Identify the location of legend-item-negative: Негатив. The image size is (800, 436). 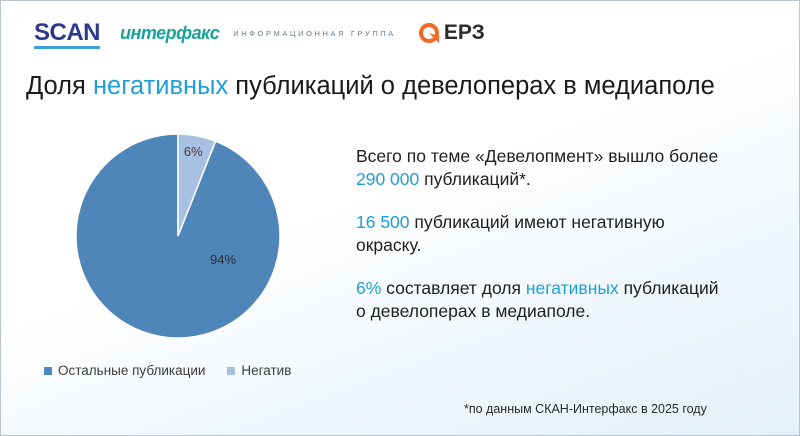
(259, 370).